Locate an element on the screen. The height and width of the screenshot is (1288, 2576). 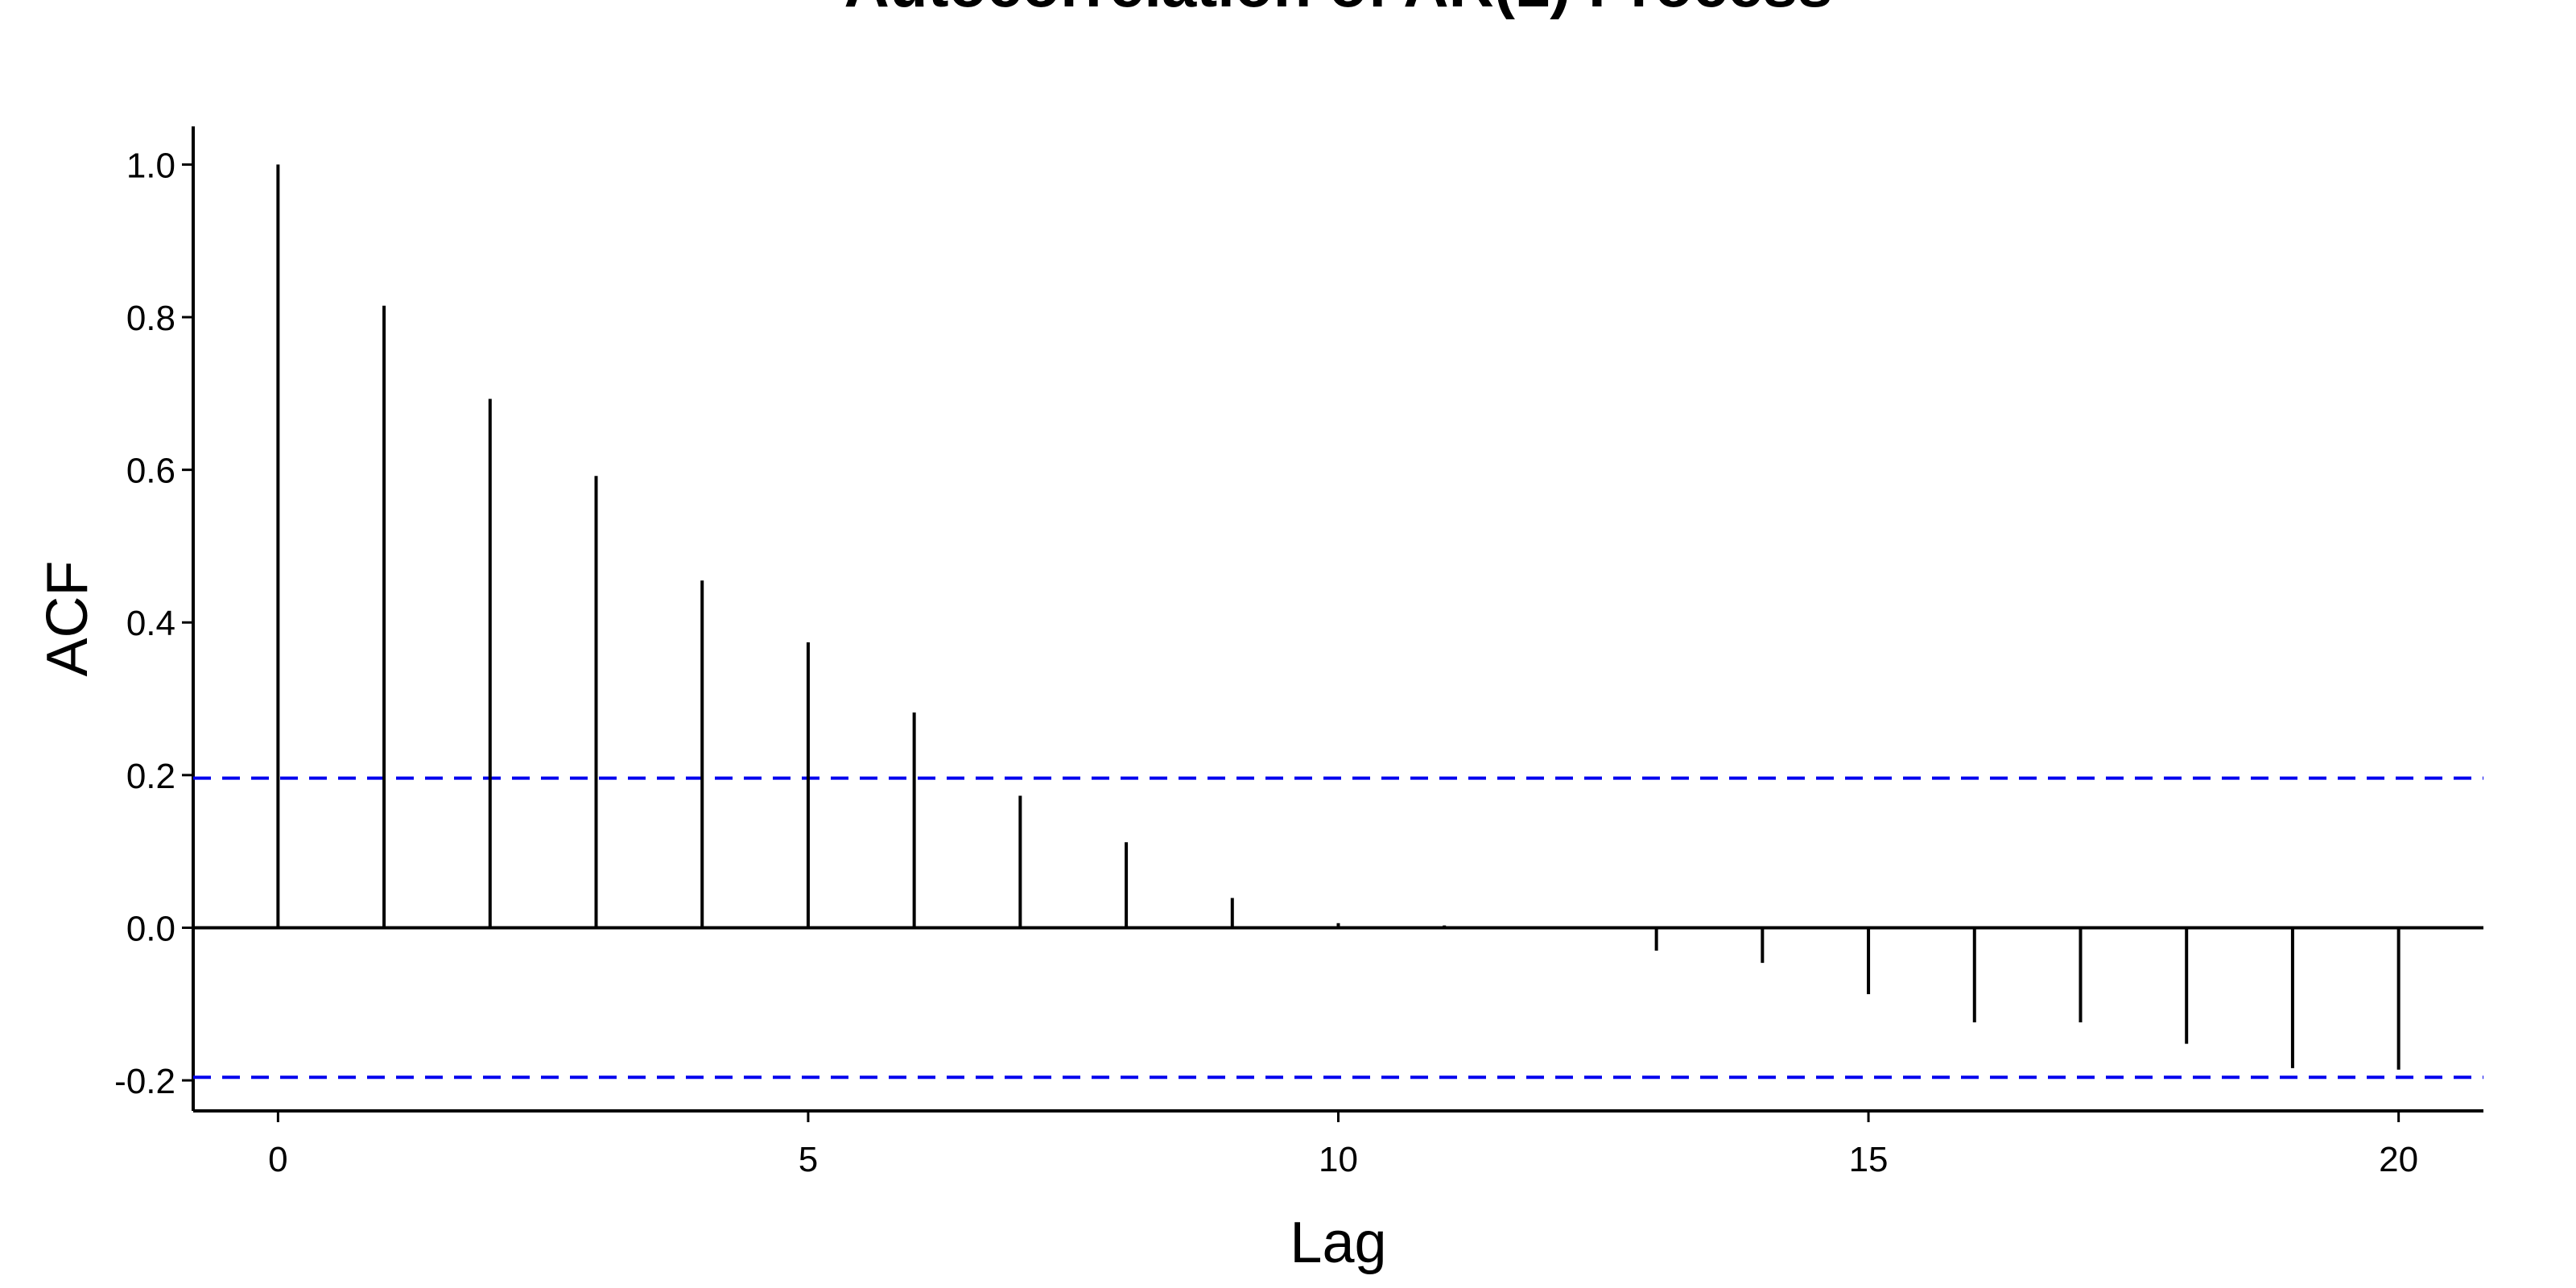
y-tick-label: 0.2 is located at coordinates (150, 776).